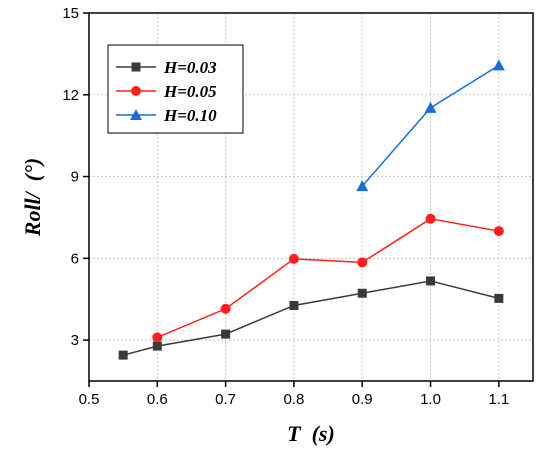  Describe the element at coordinates (32, 197) in the screenshot. I see `y-axis-title: Roll/ (°)` at that location.